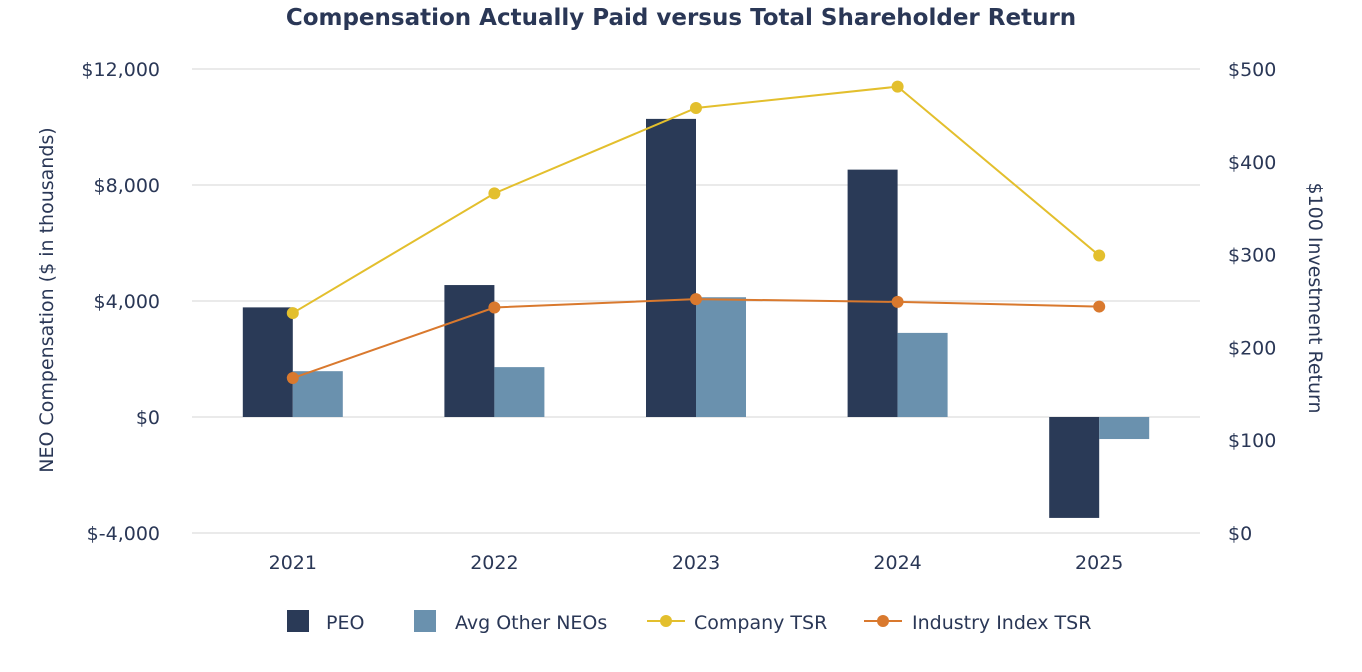 The width and height of the screenshot is (1362, 672). Describe the element at coordinates (1252, 348) in the screenshot. I see `right-tick-label: $200` at that location.